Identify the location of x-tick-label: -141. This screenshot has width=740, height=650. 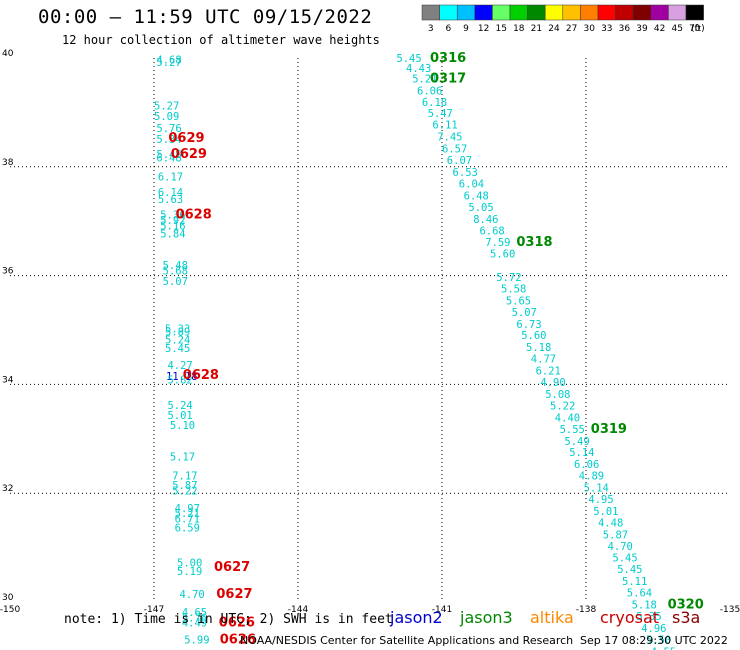
(442, 610).